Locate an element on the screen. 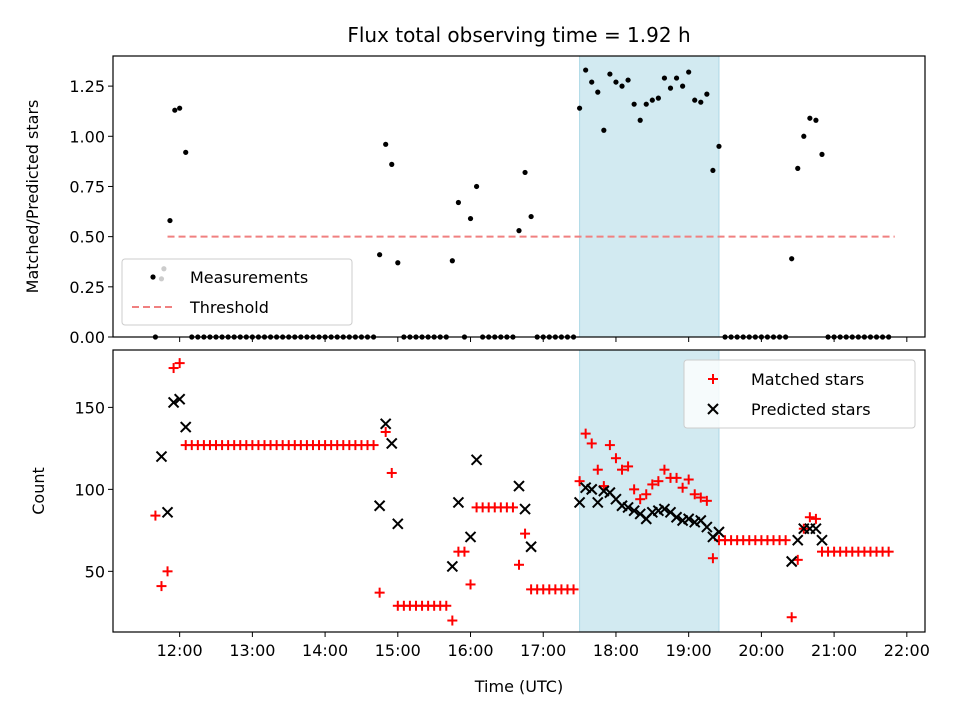  legend-predicted-label: Predicted stars is located at coordinates (811, 409).